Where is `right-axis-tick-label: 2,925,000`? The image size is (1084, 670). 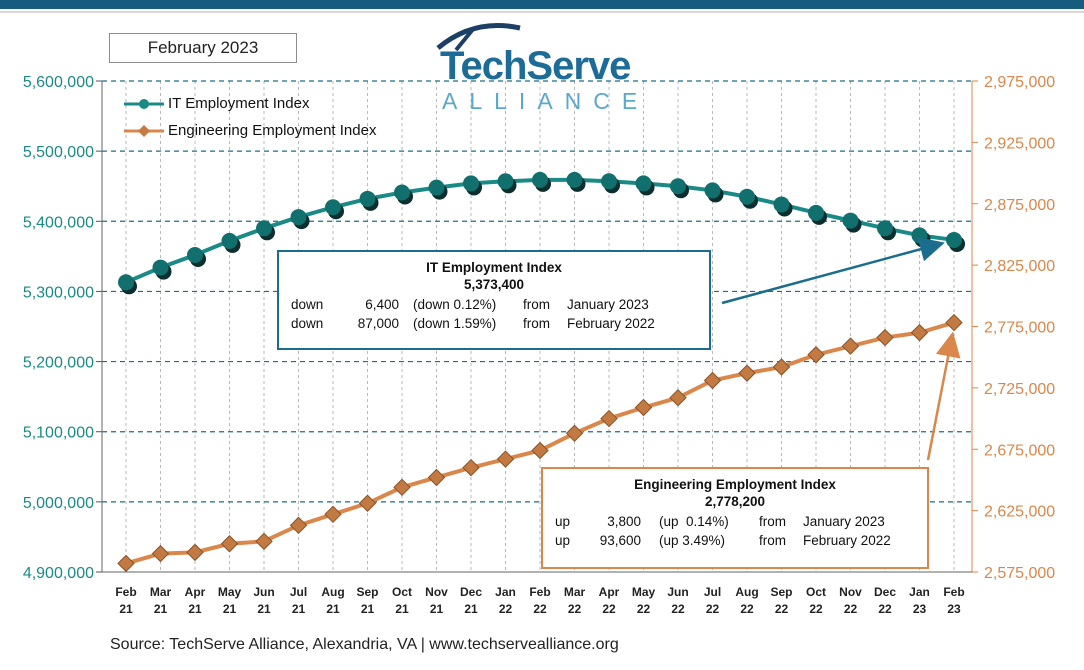 right-axis-tick-label: 2,925,000 is located at coordinates (1019, 143).